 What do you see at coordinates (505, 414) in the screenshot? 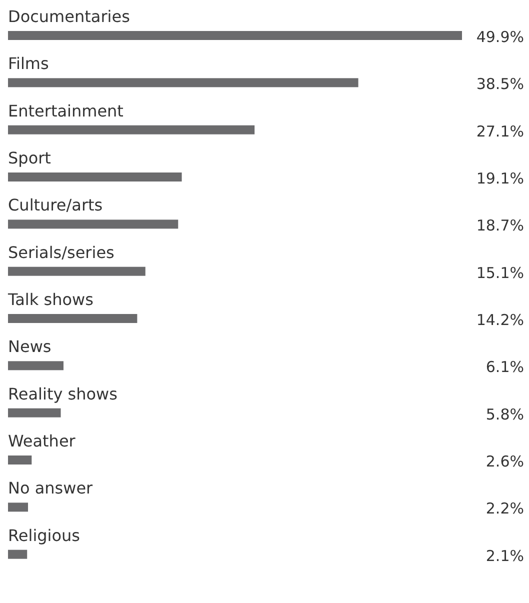
I see `data-label: 5.8%` at bounding box center [505, 414].